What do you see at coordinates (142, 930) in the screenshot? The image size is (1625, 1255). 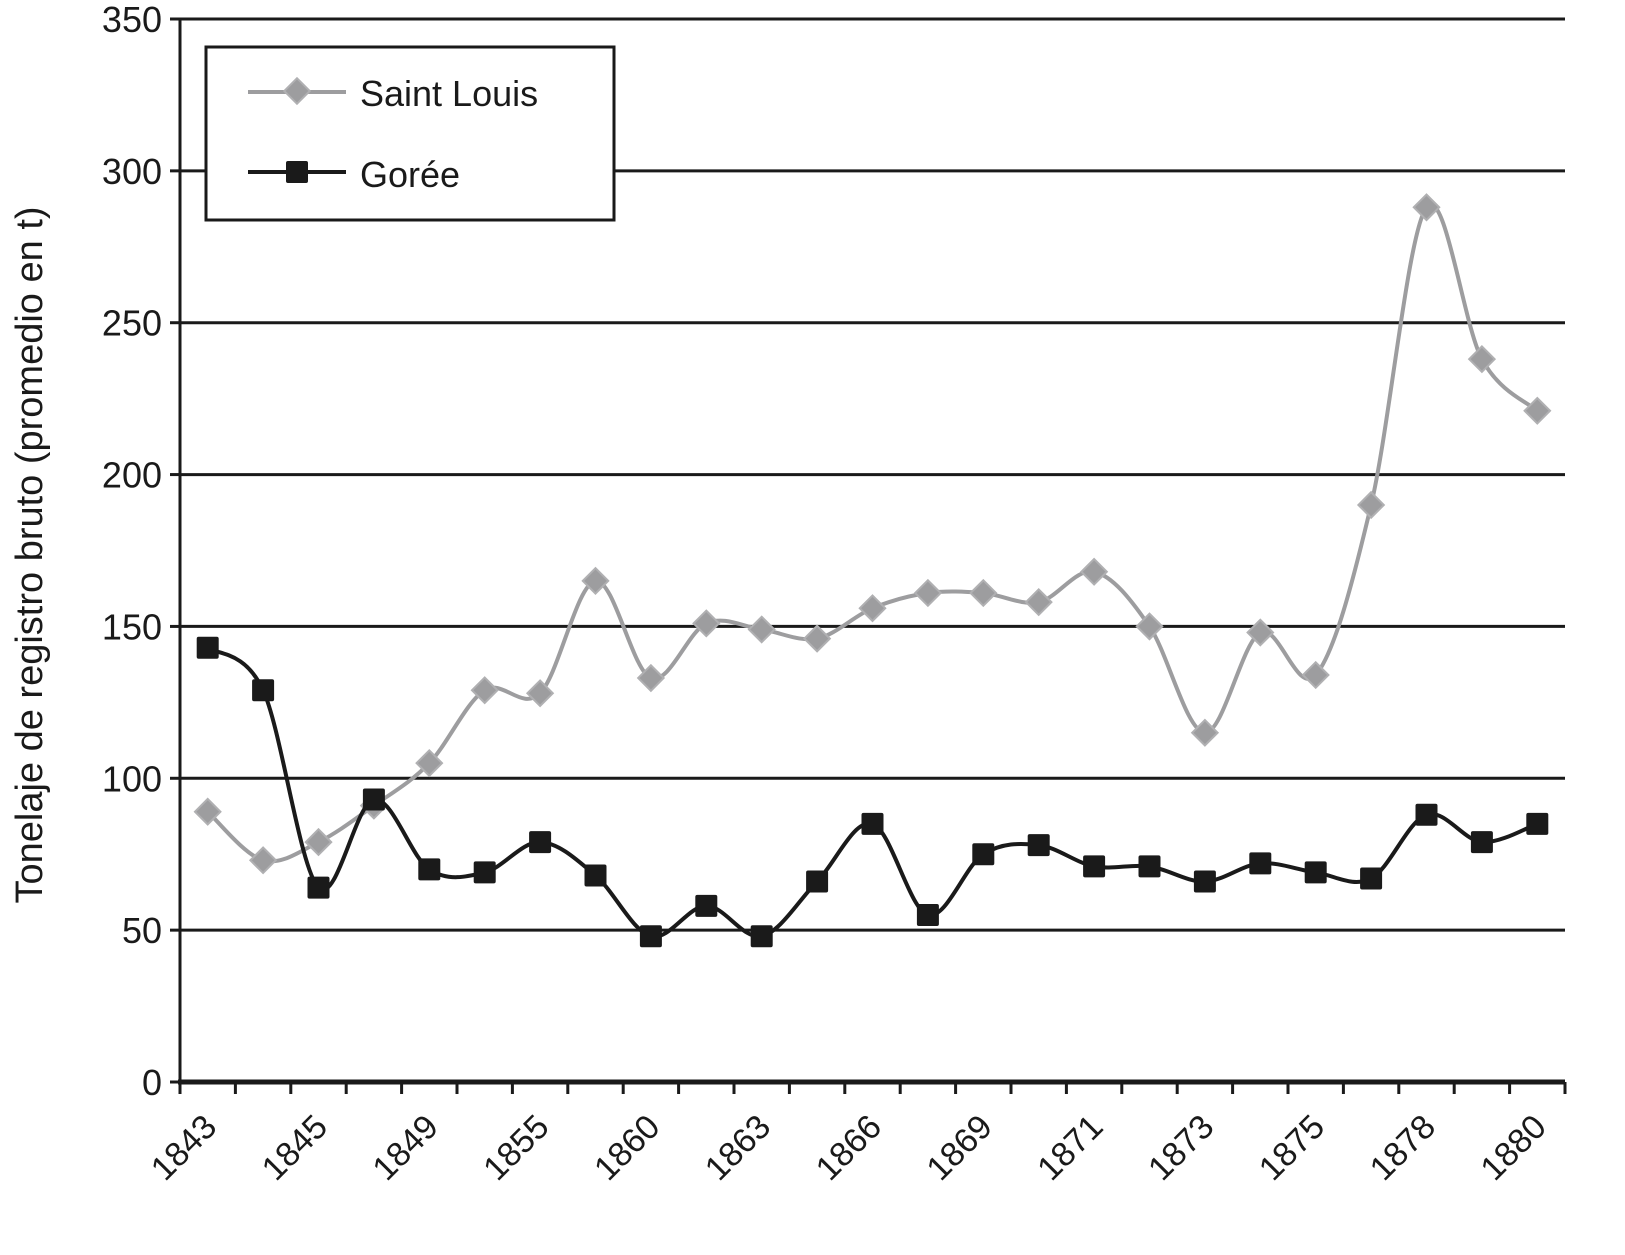 I see `y-tick-label: 50` at bounding box center [142, 930].